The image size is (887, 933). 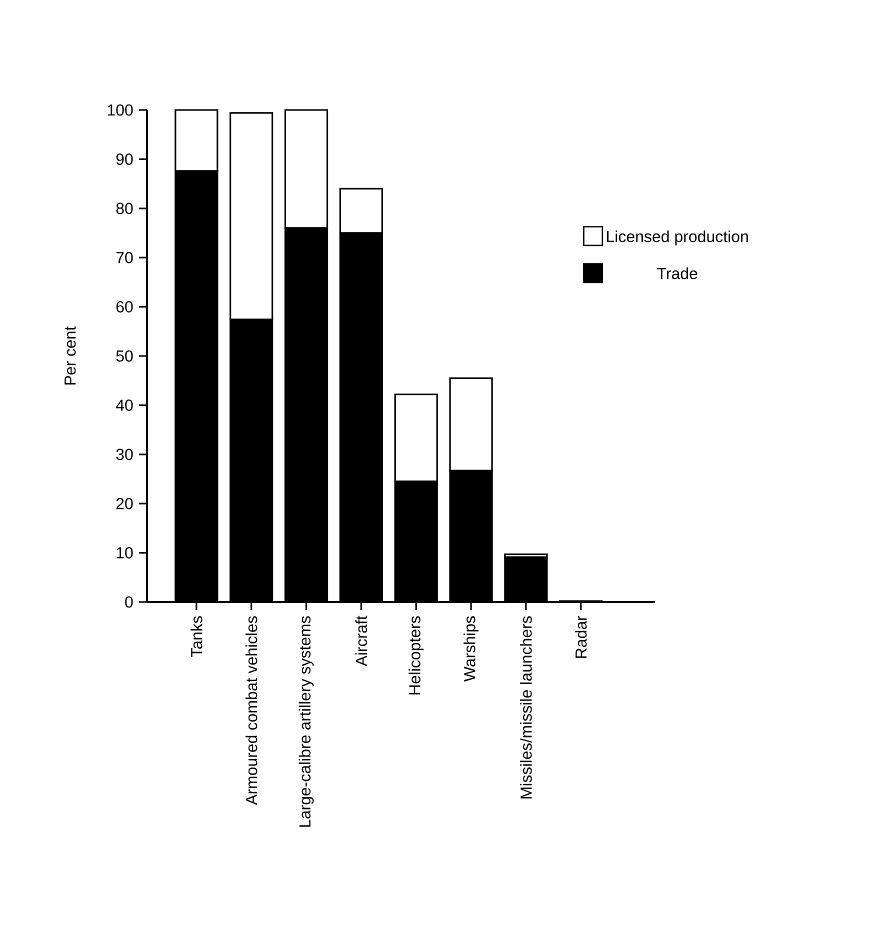 What do you see at coordinates (471, 649) in the screenshot?
I see `x-tick-label: Warships` at bounding box center [471, 649].